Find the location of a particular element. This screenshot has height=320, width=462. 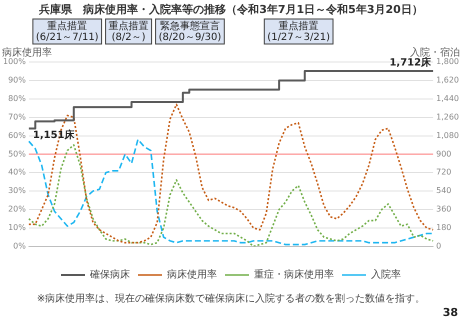

y2-tick-label: 540 is located at coordinates (444, 191).